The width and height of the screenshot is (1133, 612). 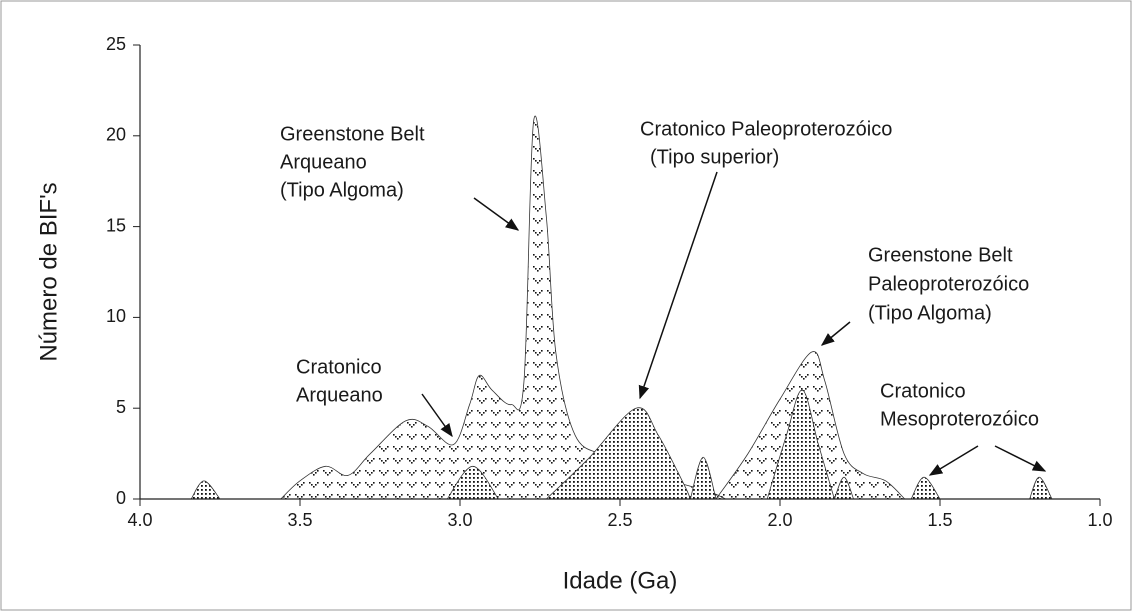 I want to click on x-tick-label: 1.5, so click(x=939, y=520).